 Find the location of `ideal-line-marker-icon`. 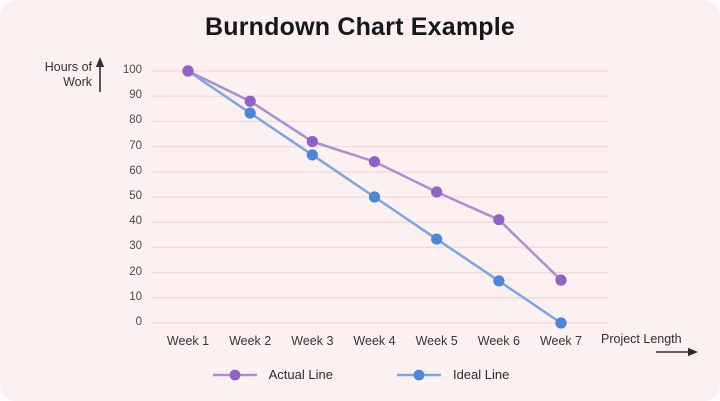

ideal-line-marker-icon is located at coordinates (418, 374).